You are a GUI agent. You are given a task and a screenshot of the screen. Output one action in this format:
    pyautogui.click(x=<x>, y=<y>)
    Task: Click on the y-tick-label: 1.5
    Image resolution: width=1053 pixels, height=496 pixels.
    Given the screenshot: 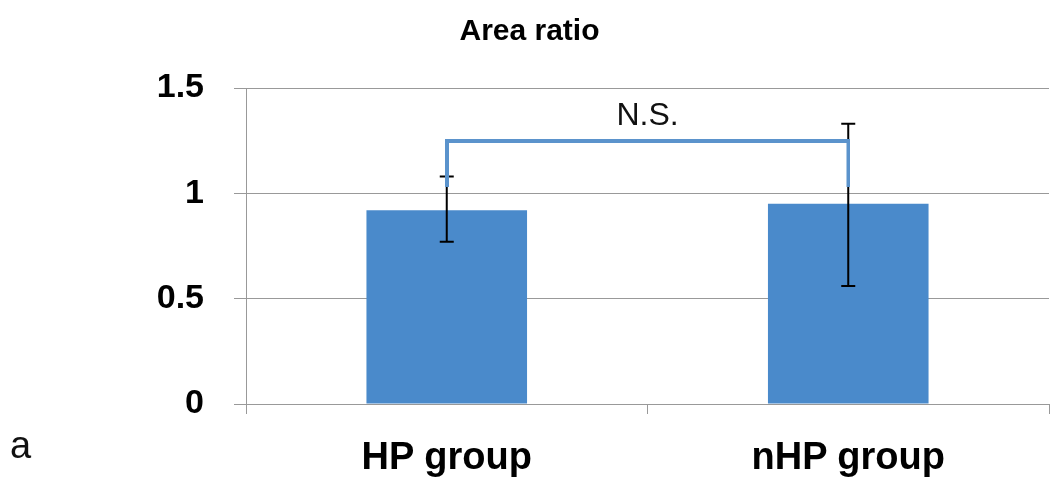 What is the action you would take?
    pyautogui.click(x=180, y=85)
    